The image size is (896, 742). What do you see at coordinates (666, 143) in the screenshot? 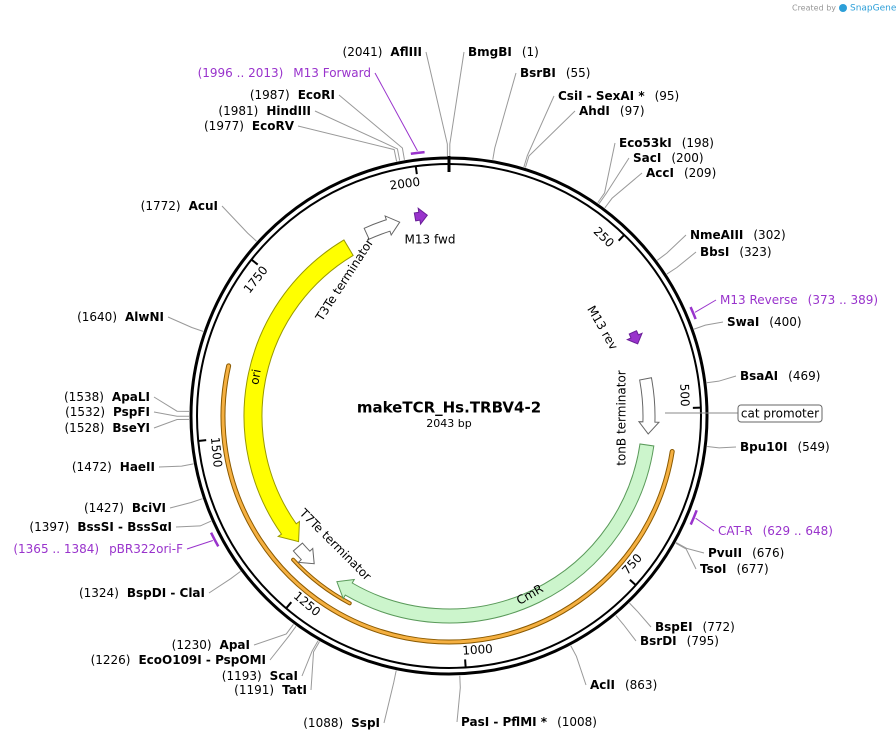
I see `enzyme-label: Eco53kI (198)` at bounding box center [666, 143].